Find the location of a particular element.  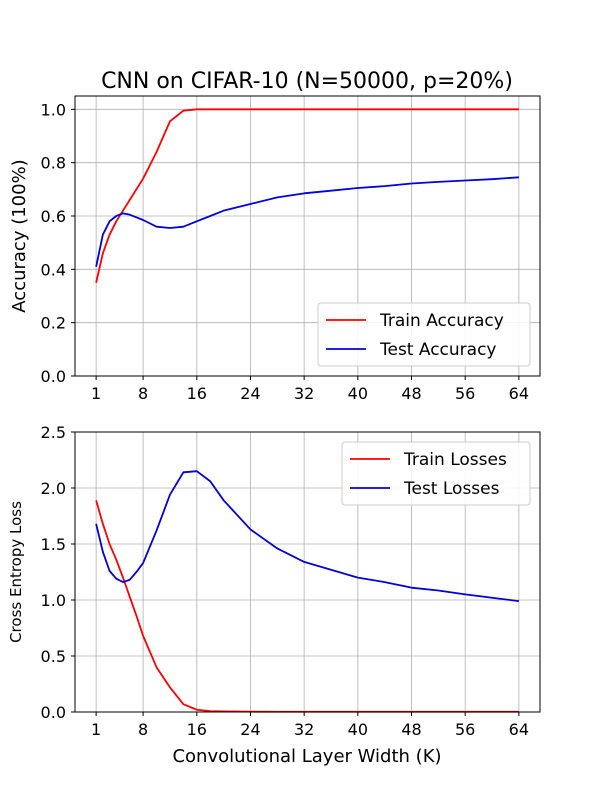

x-axis-label: Convolutional Layer Width (K) is located at coordinates (306, 756).